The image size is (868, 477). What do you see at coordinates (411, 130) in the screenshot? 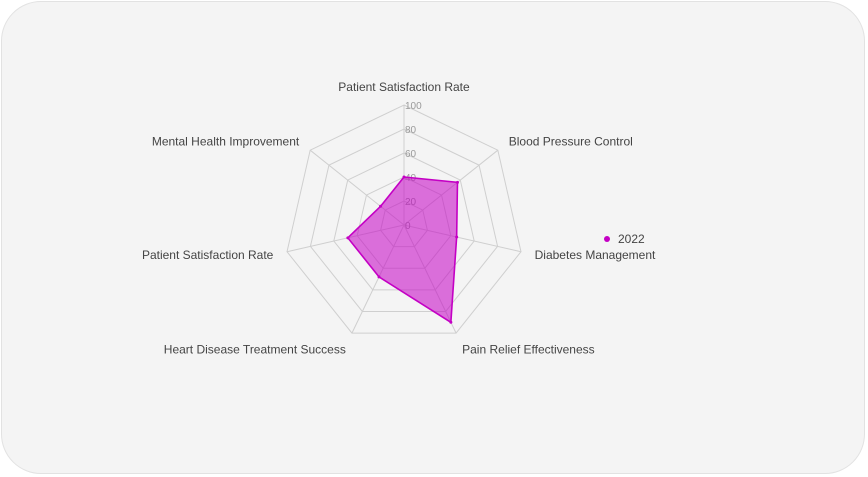
I see `tick-label-80: 80` at bounding box center [411, 130].